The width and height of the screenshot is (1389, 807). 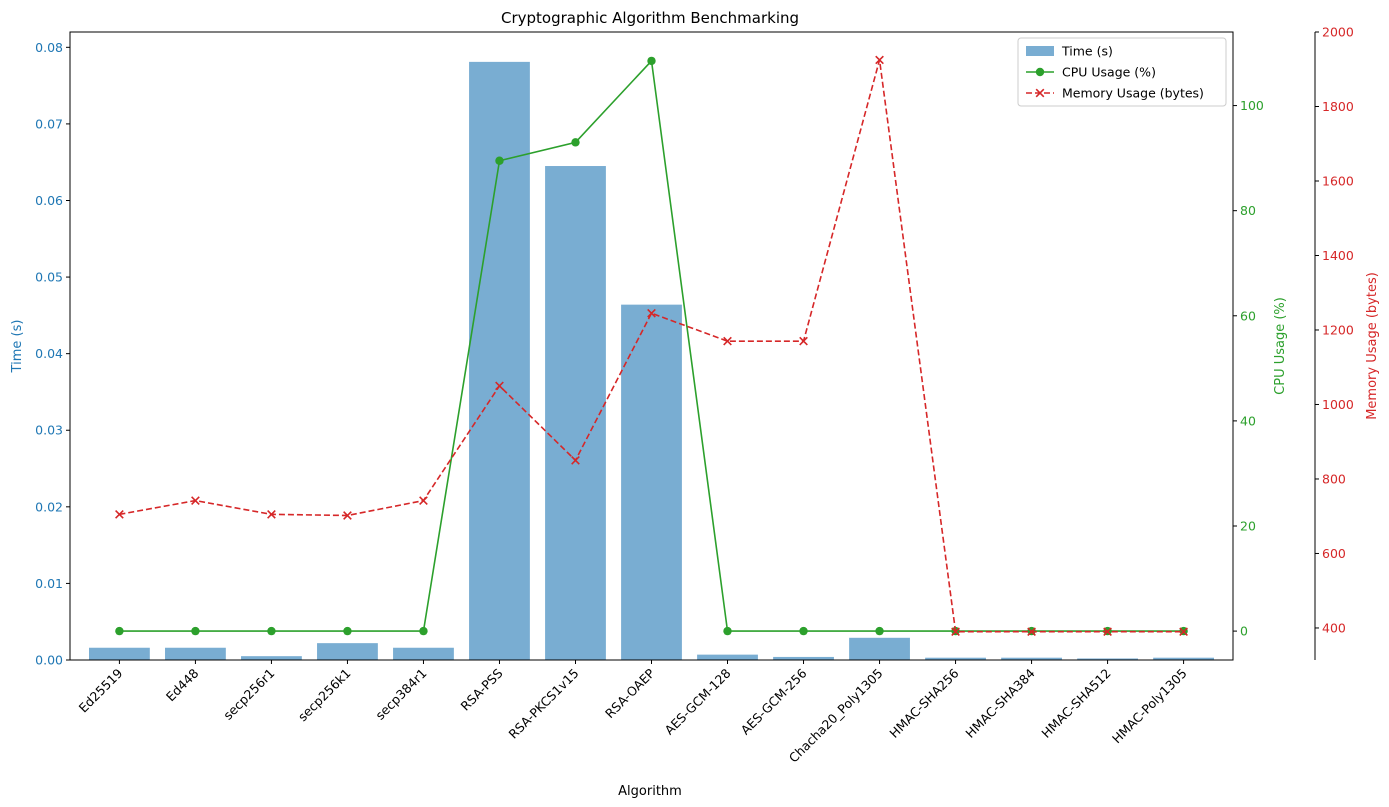 What do you see at coordinates (1133, 93) in the screenshot?
I see `legend-label-2: Memory Usage (bytes)` at bounding box center [1133, 93].